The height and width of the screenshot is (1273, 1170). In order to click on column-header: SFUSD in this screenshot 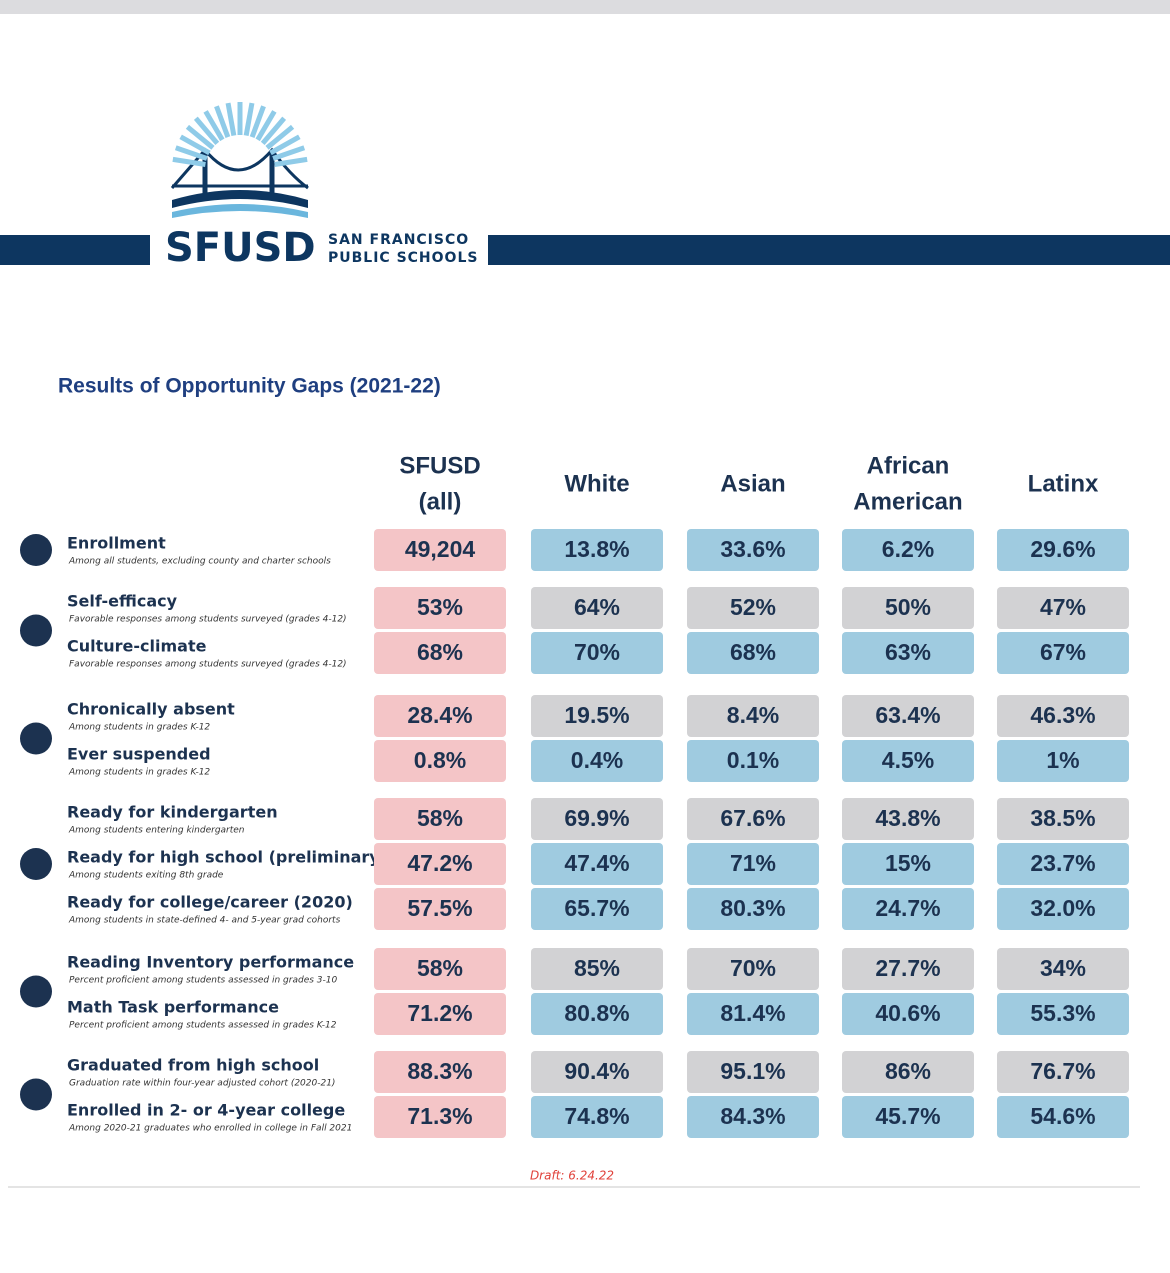, I will do `click(439, 465)`.